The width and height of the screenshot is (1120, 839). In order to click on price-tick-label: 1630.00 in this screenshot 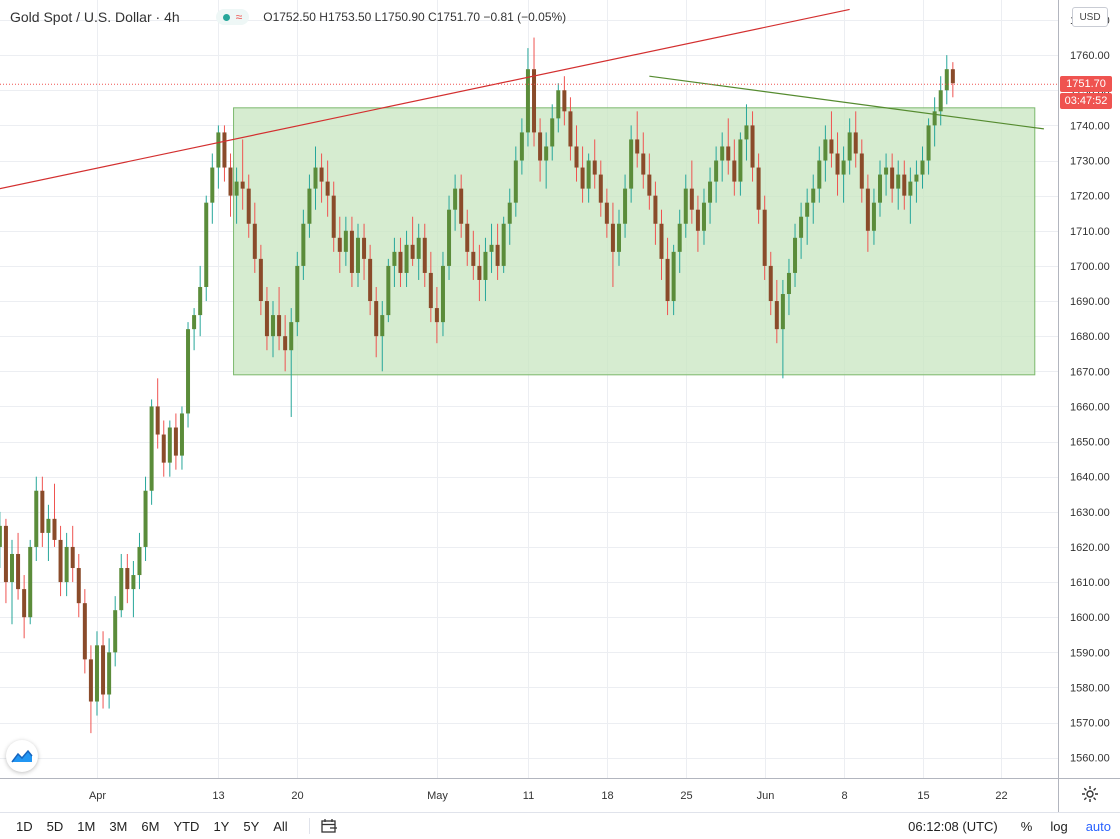, I will do `click(1090, 513)`.